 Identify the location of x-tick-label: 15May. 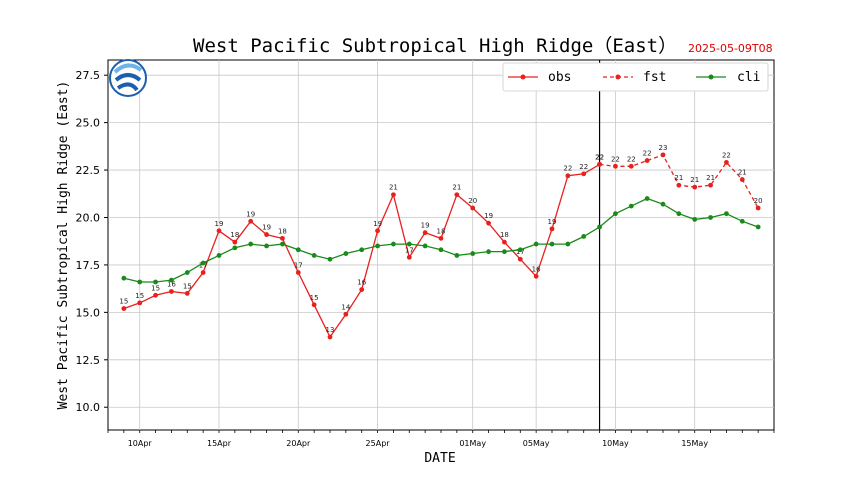
(694, 443).